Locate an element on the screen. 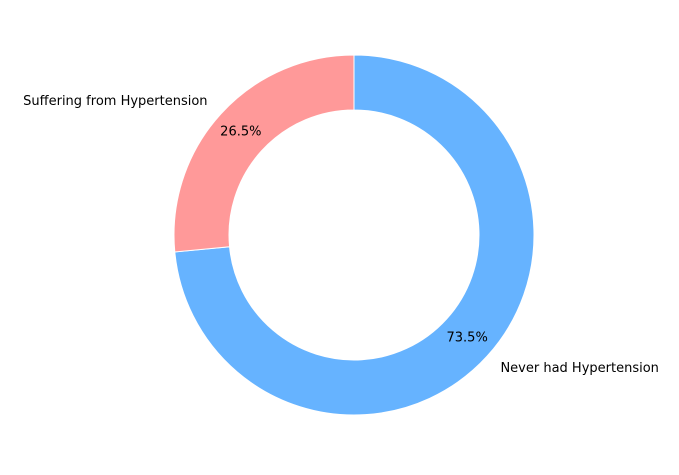  category-label-suffering-from-hypertension: Suffering from Hypertension is located at coordinates (115, 101).